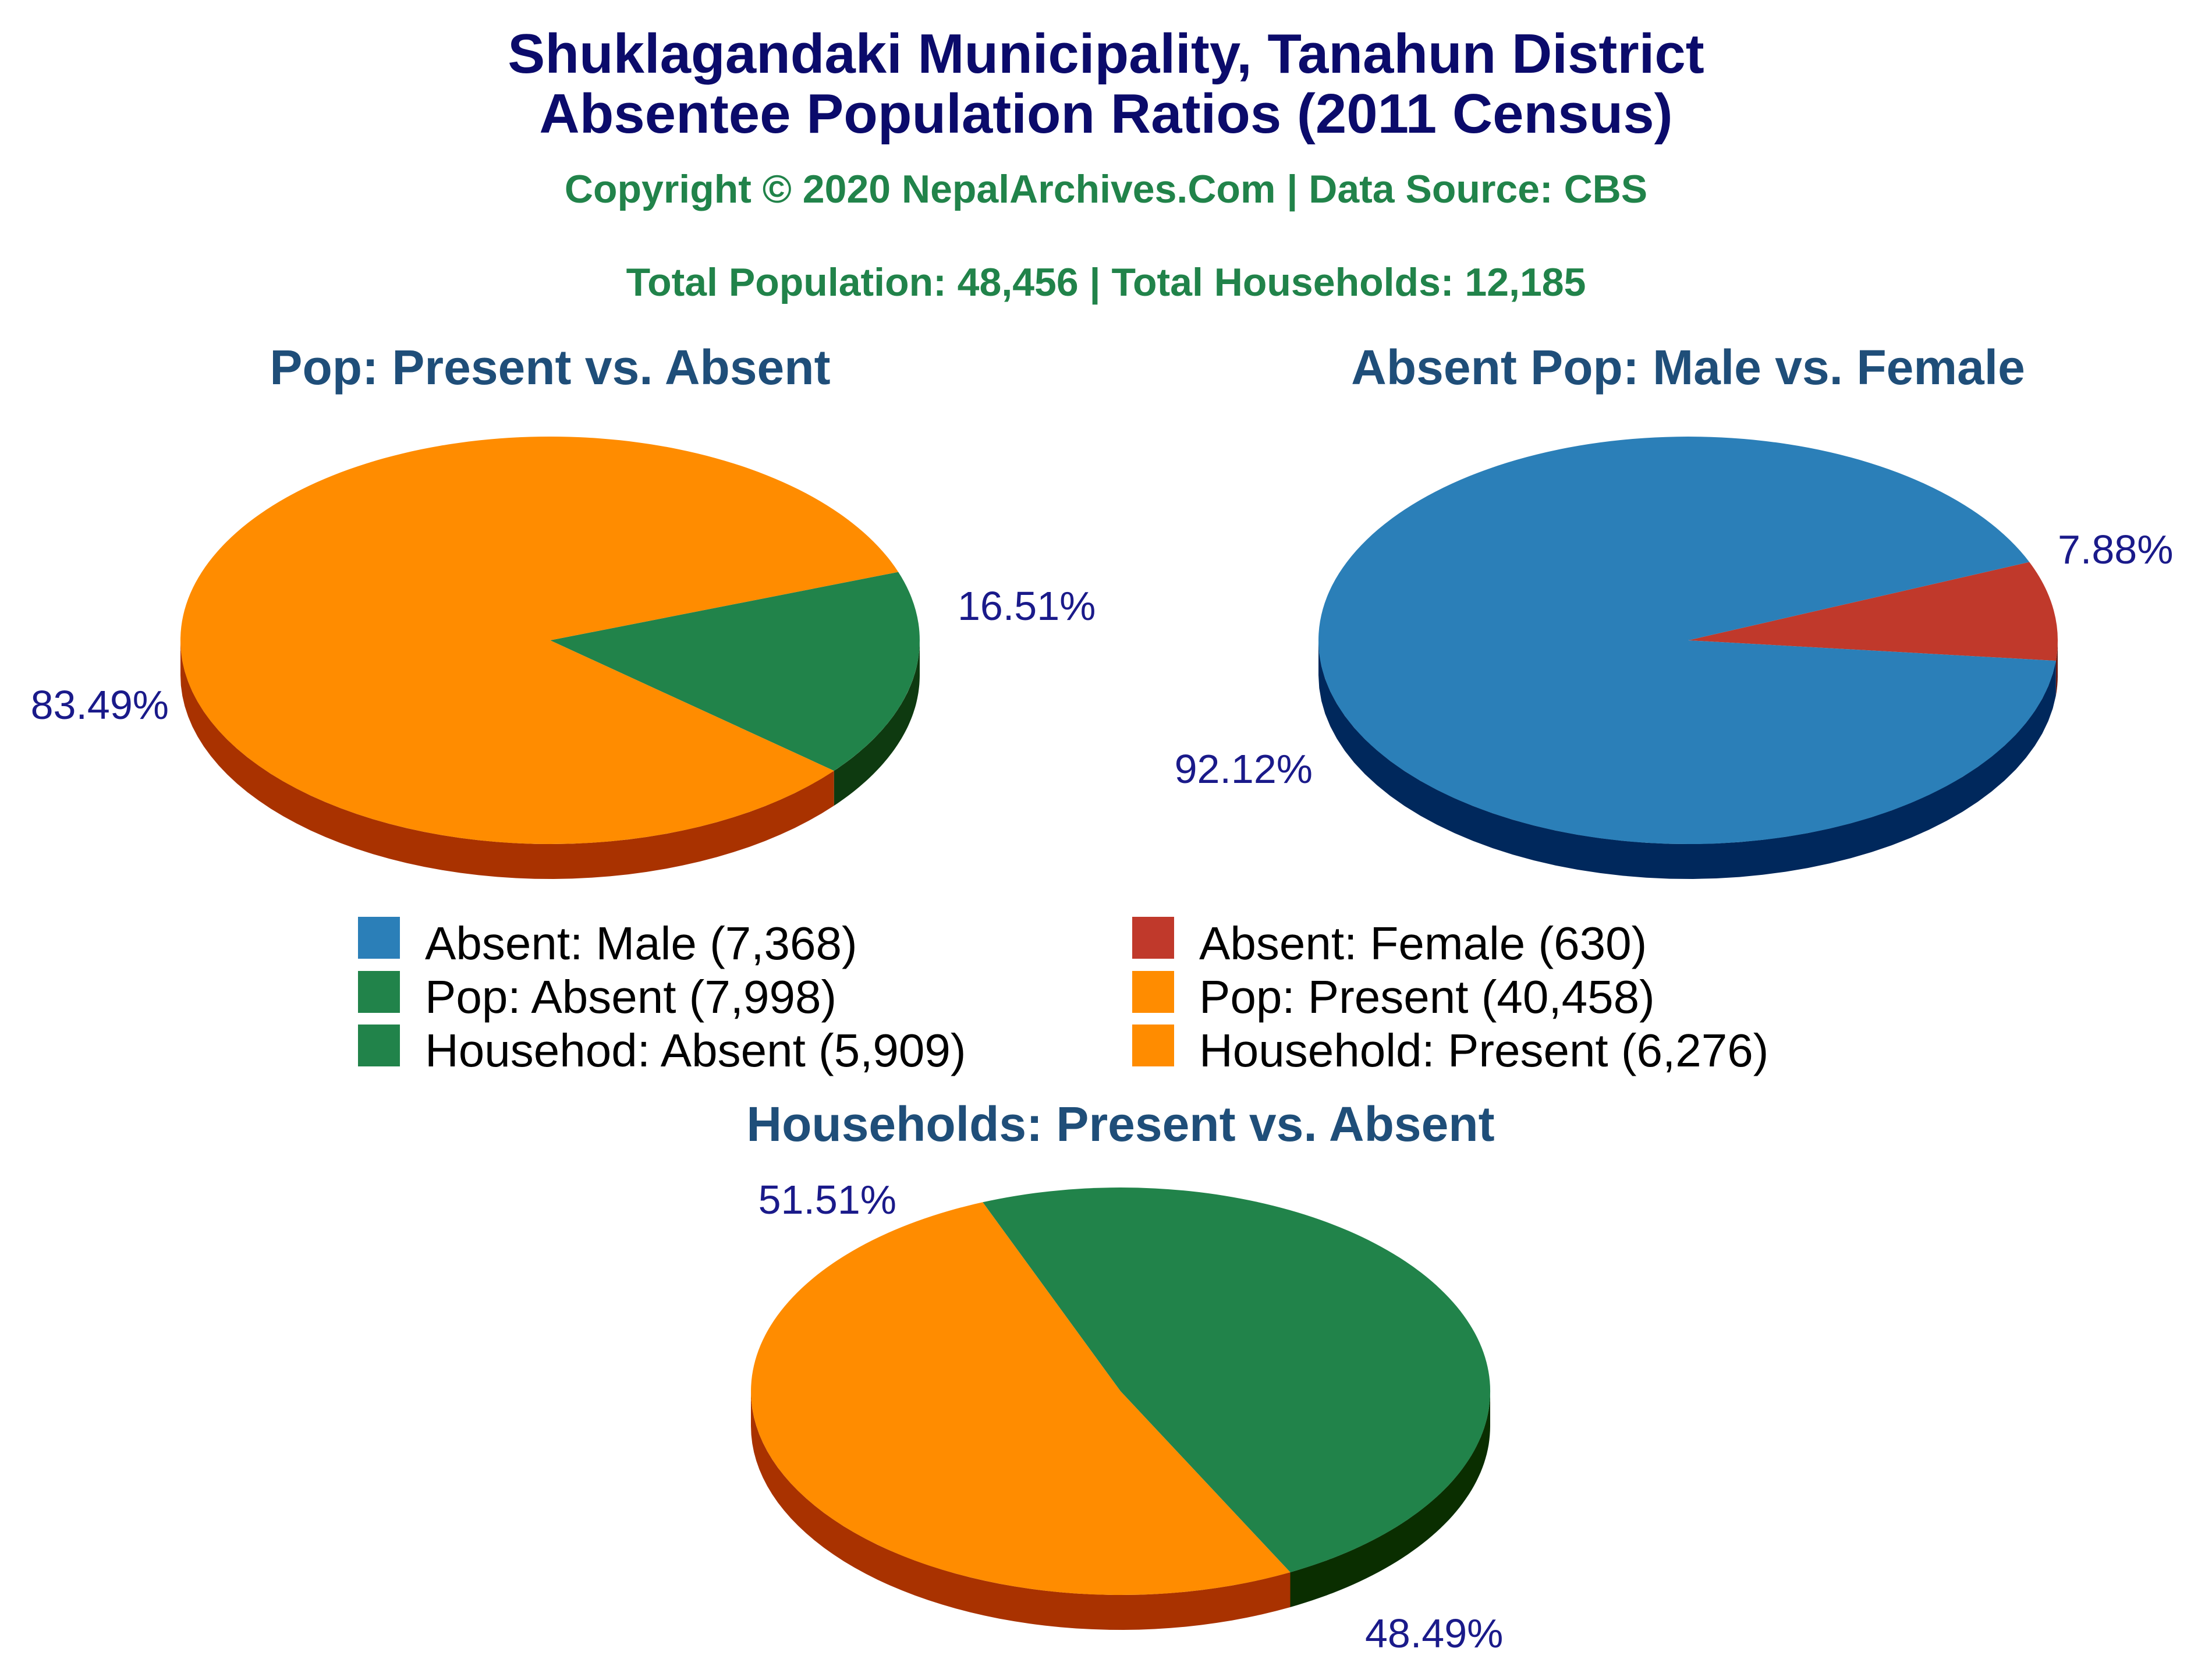  I want to click on pie-pop-present-vs-absent: 16.51% 83.49%, so click(564, 657).